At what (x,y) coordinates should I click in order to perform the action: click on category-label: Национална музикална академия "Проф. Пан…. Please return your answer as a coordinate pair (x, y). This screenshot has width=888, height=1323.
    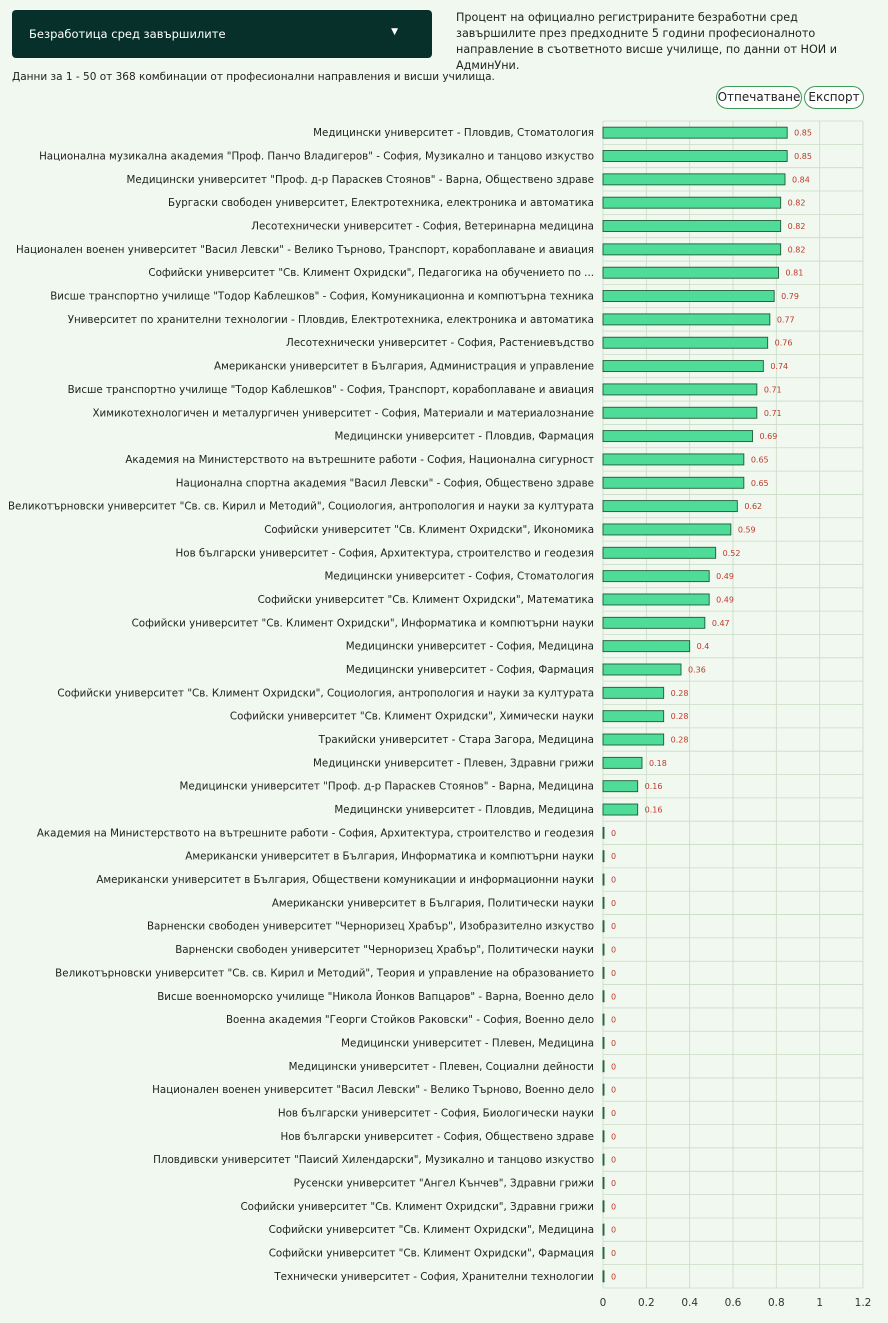
    Looking at the image, I should click on (316, 157).